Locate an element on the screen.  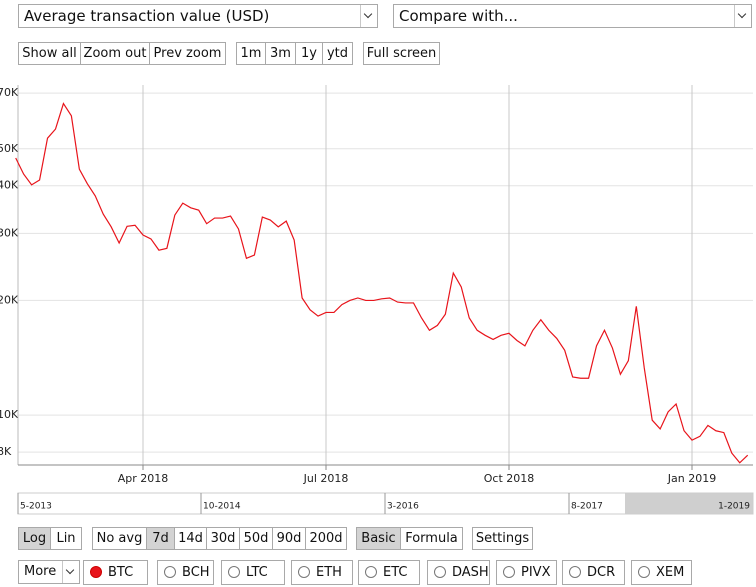
y-tick-label: 30K is located at coordinates (9, 232).